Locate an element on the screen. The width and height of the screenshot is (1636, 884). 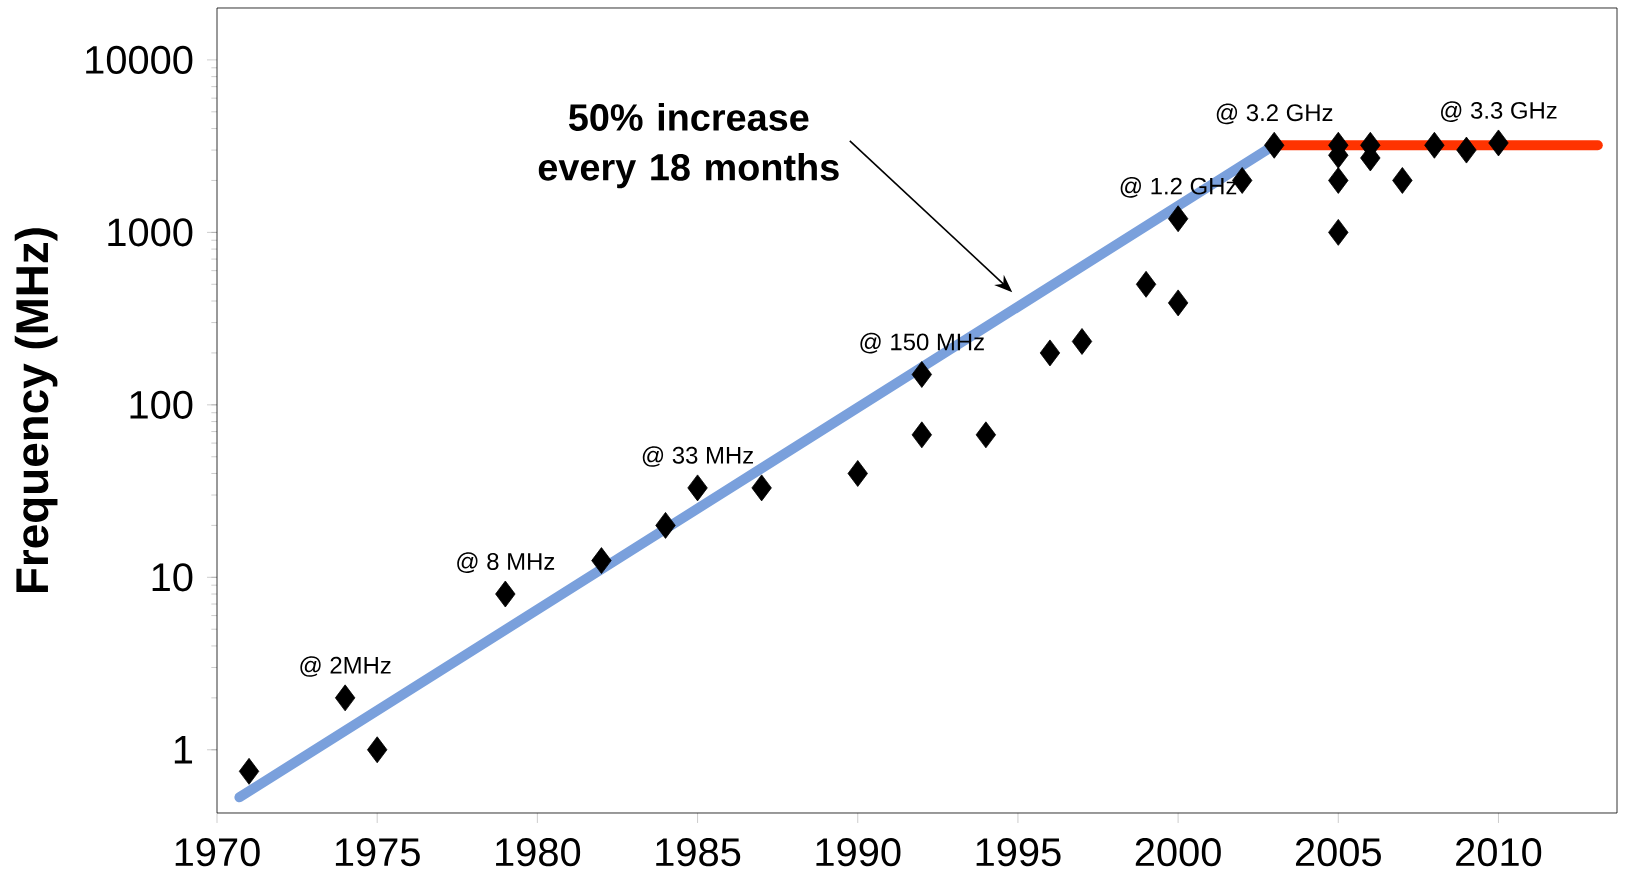
x-tick-label: 1990 is located at coordinates (858, 852).